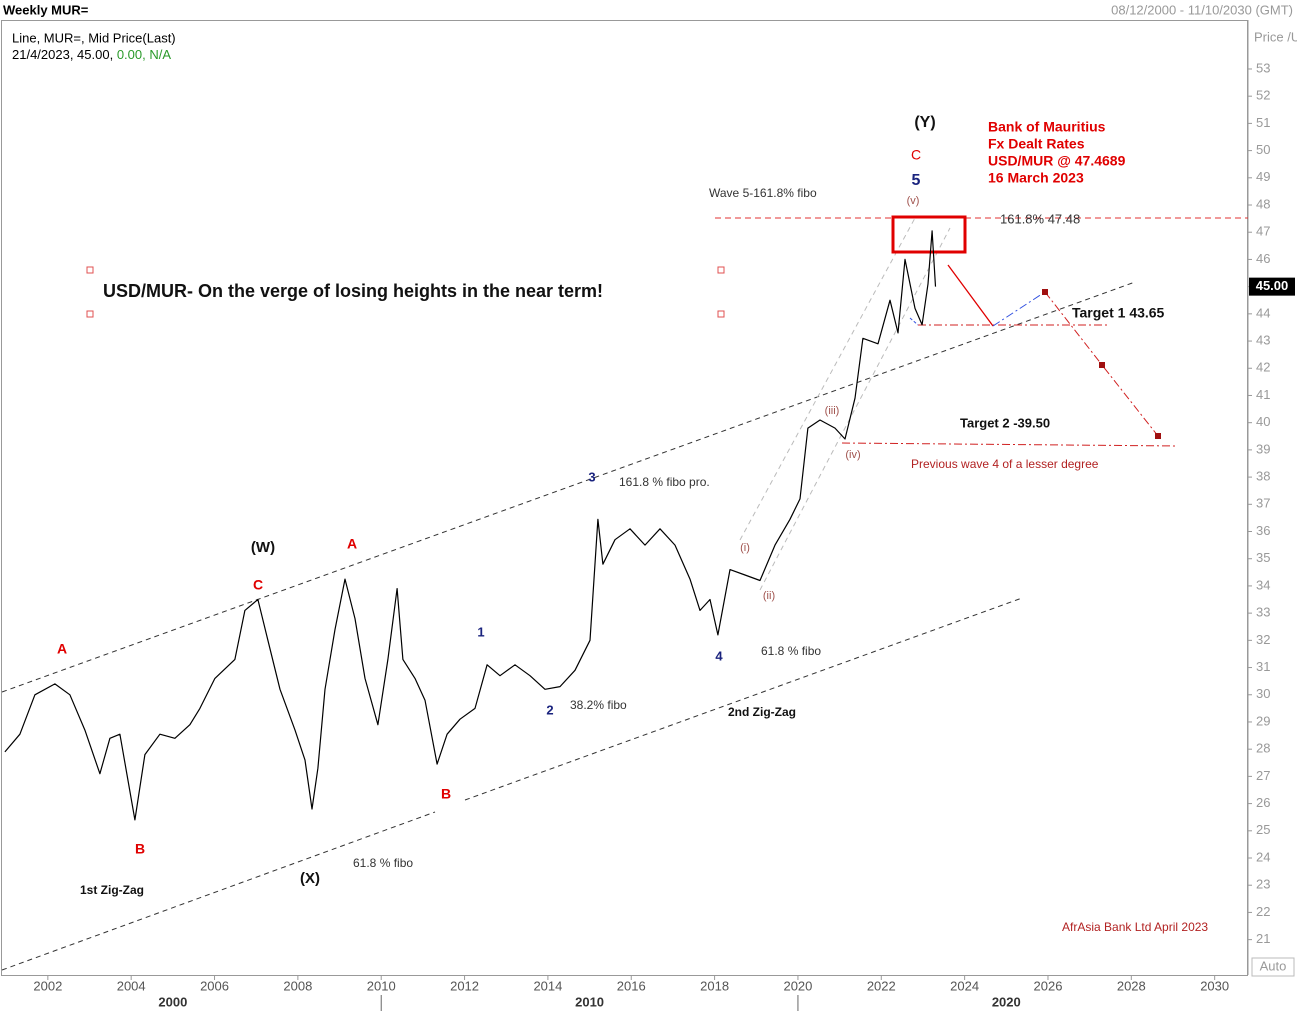 The width and height of the screenshot is (1297, 1013). What do you see at coordinates (1263, 584) in the screenshot?
I see `y-tick-label: 34` at bounding box center [1263, 584].